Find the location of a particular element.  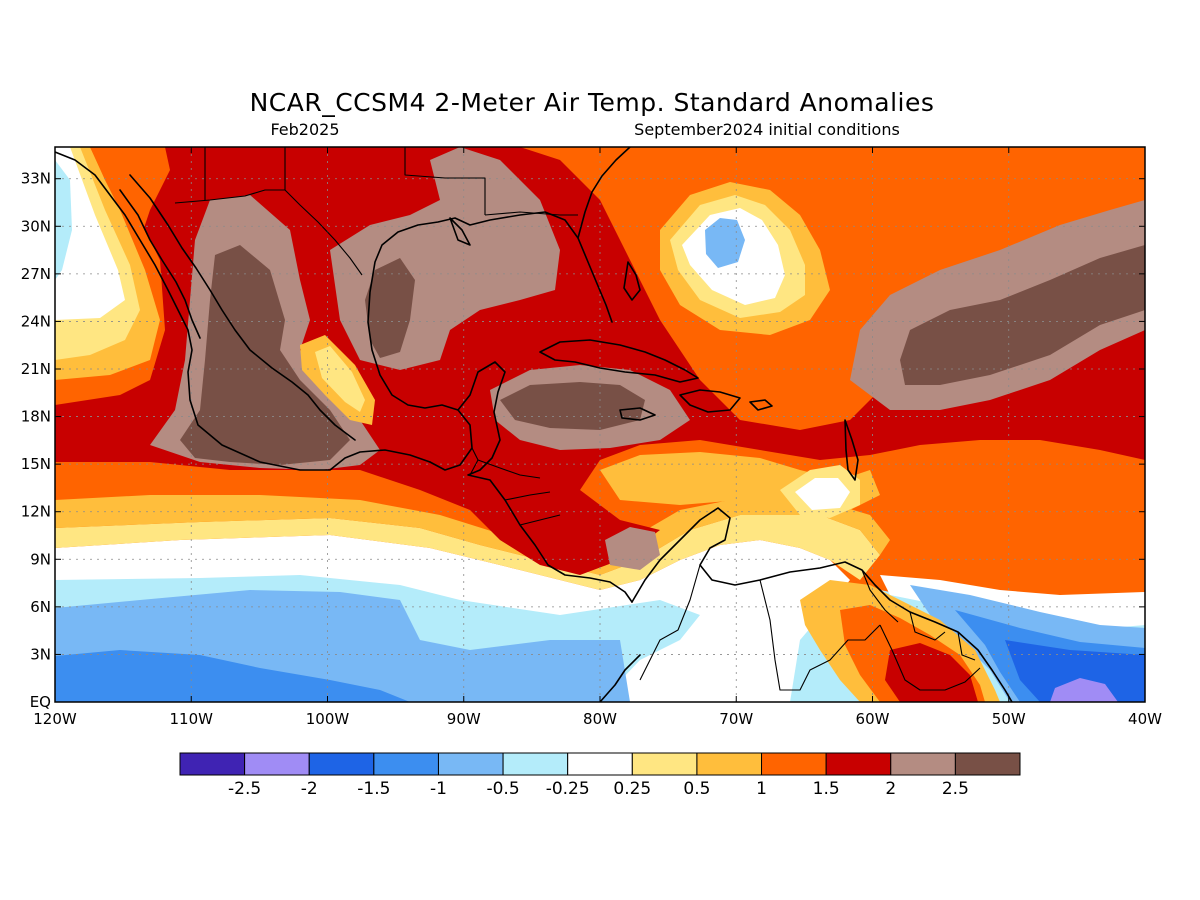

init-conditions-label: September2024 initial conditions is located at coordinates (767, 129).